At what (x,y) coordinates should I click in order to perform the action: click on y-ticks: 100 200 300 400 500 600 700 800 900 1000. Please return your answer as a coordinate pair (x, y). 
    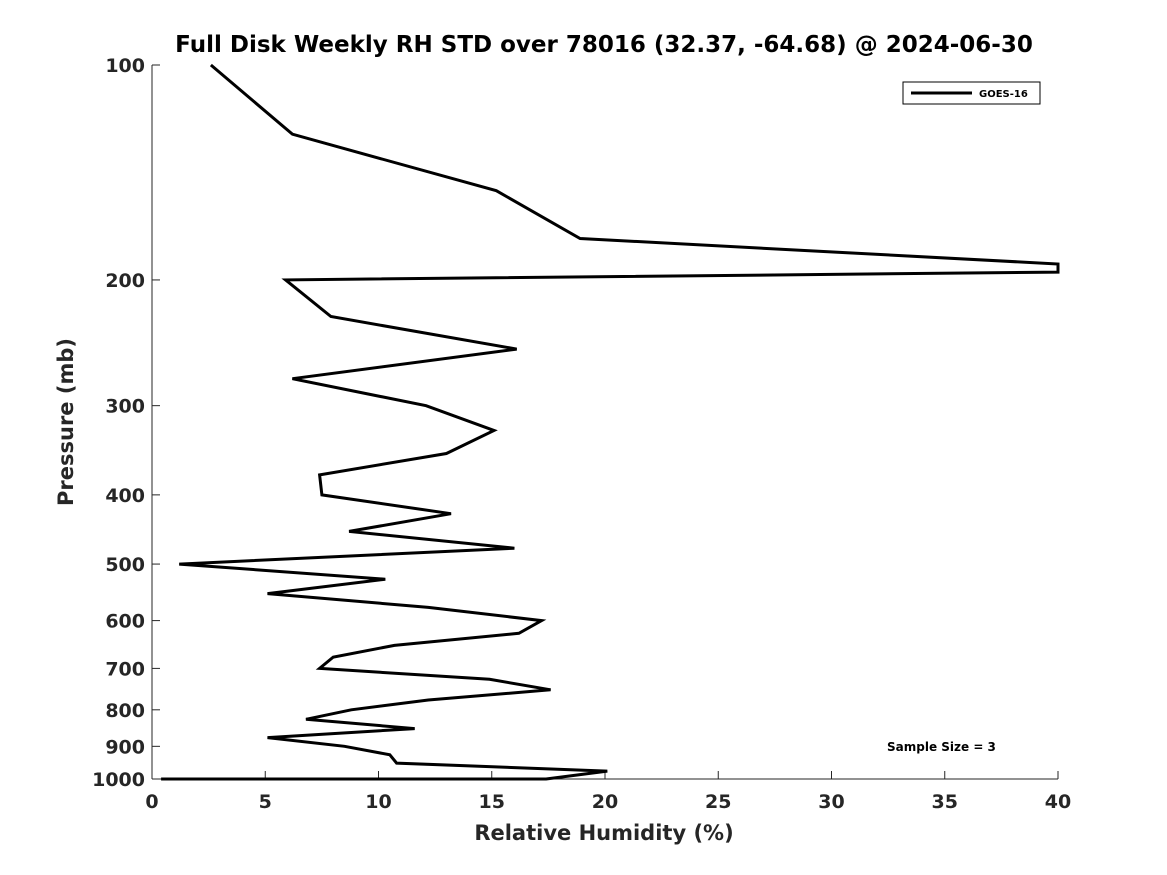
    Looking at the image, I should click on (126, 423).